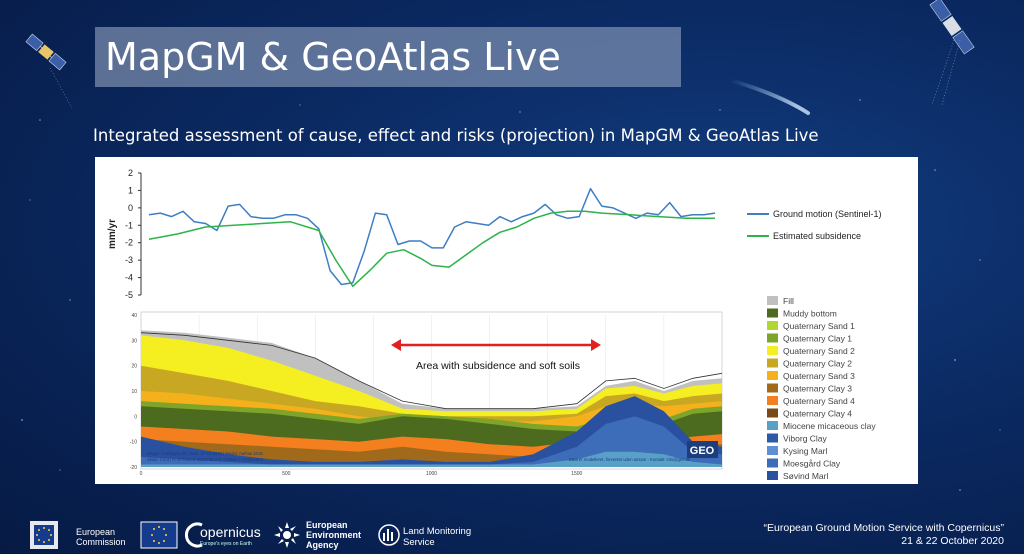 This screenshot has height=554, width=1024. What do you see at coordinates (130, 173) in the screenshot?
I see `y-tick-label: 2` at bounding box center [130, 173].